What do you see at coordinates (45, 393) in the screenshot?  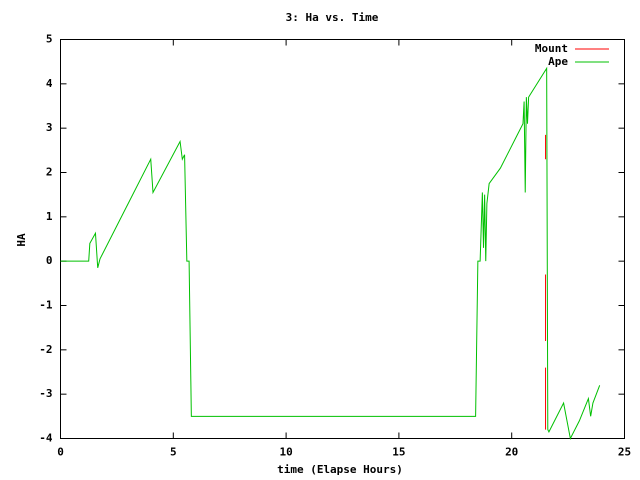 I see `y-tick-label: -3` at bounding box center [45, 393].